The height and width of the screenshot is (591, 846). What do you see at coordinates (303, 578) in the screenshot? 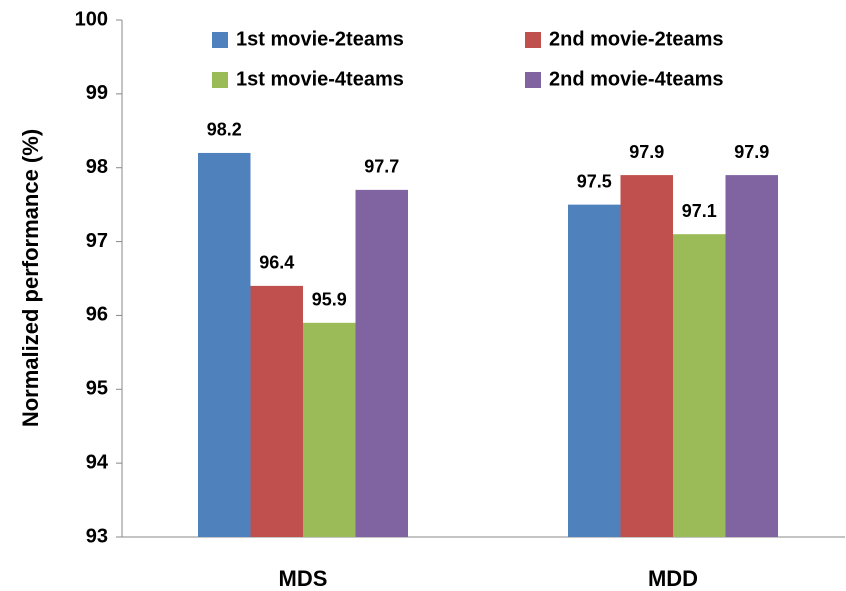
I see `x-tick-label: MDS` at bounding box center [303, 578].